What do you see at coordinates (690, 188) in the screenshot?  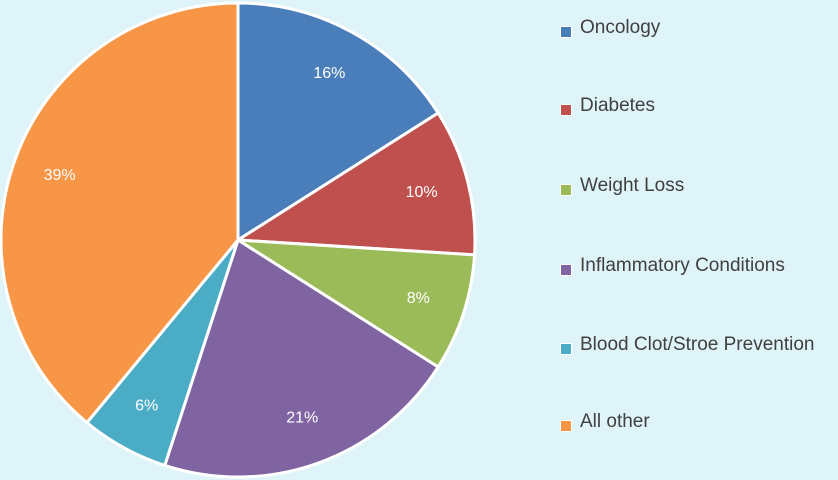 I see `legend-item: Weight Loss` at bounding box center [690, 188].